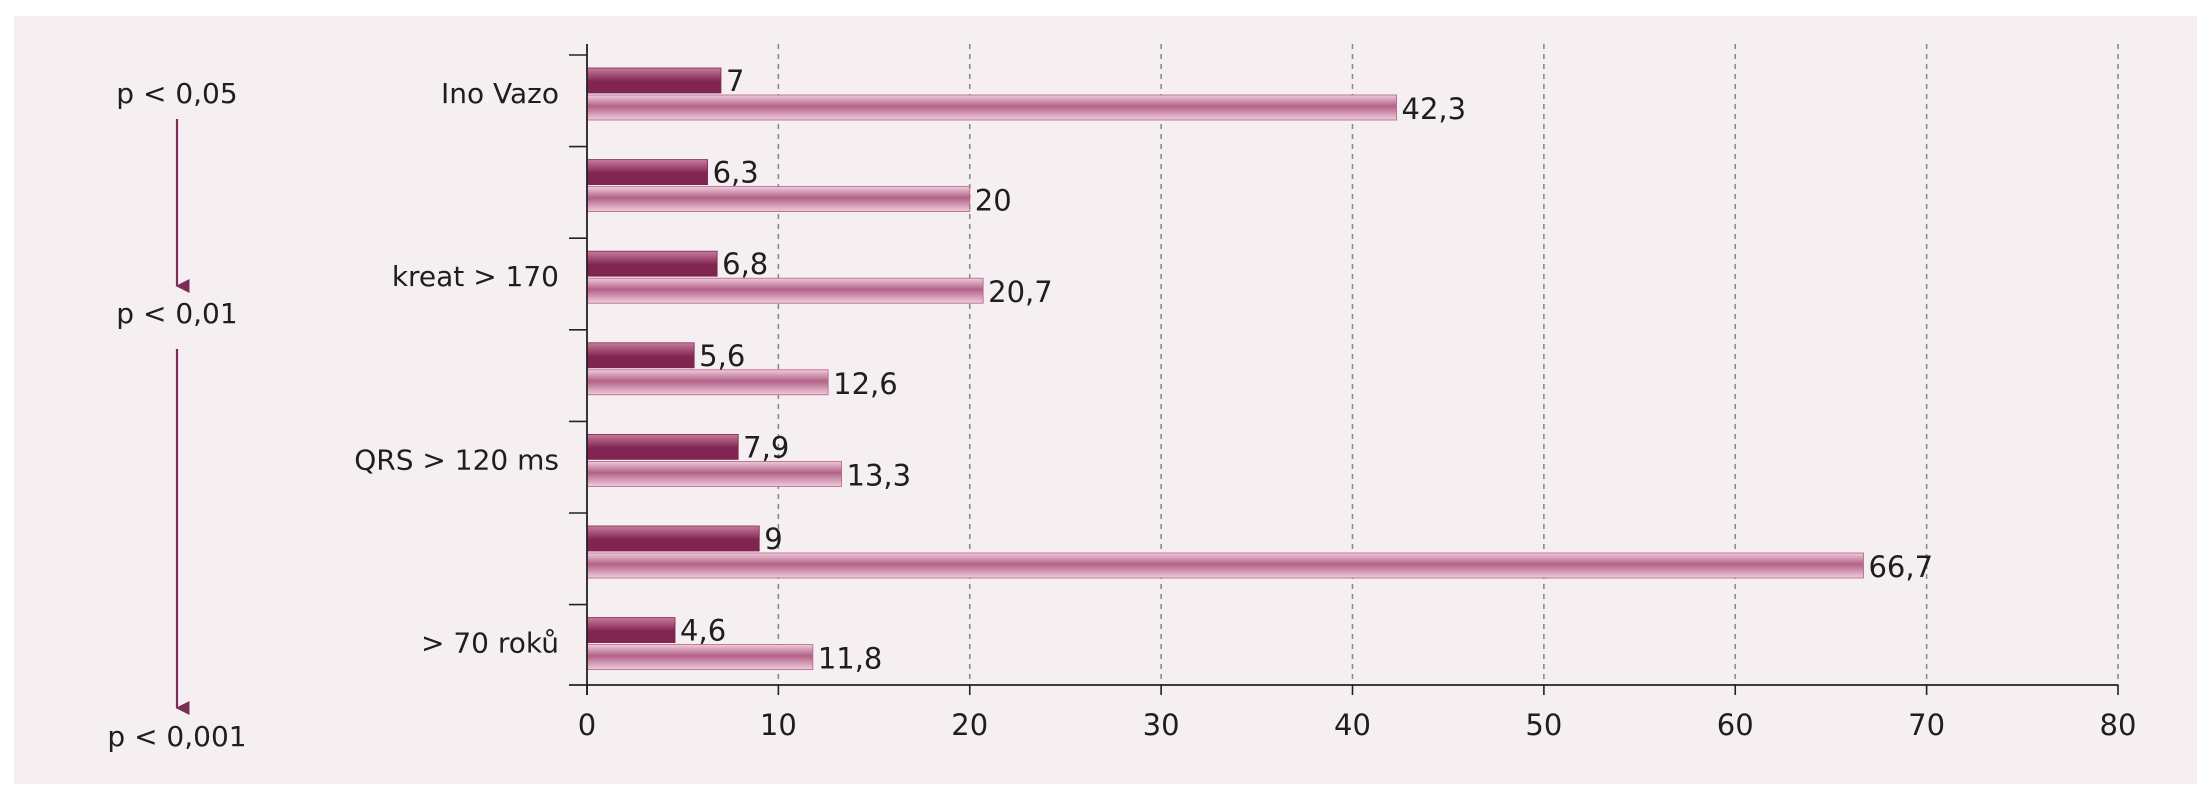  Describe the element at coordinates (500, 93) in the screenshot. I see `category-label: Ino Vazo` at that location.